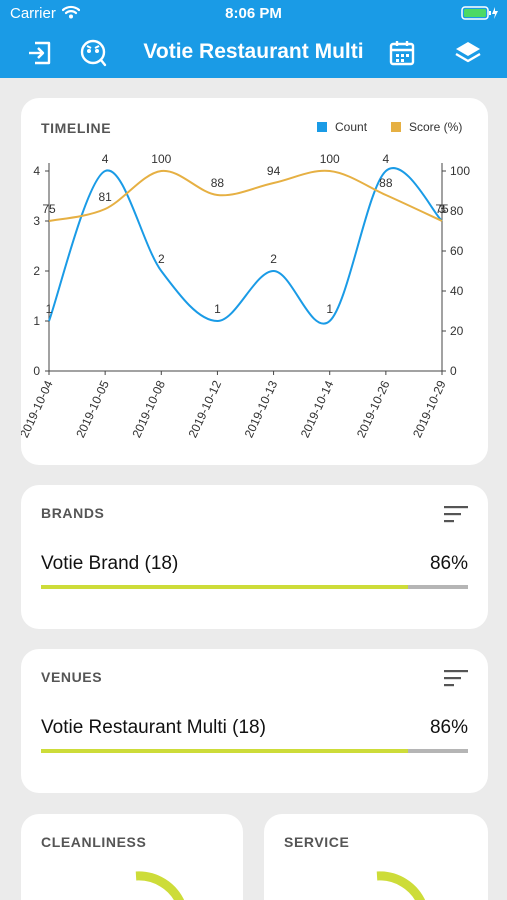 The width and height of the screenshot is (507, 900). I want to click on y-right-tick-label: 20, so click(457, 331).